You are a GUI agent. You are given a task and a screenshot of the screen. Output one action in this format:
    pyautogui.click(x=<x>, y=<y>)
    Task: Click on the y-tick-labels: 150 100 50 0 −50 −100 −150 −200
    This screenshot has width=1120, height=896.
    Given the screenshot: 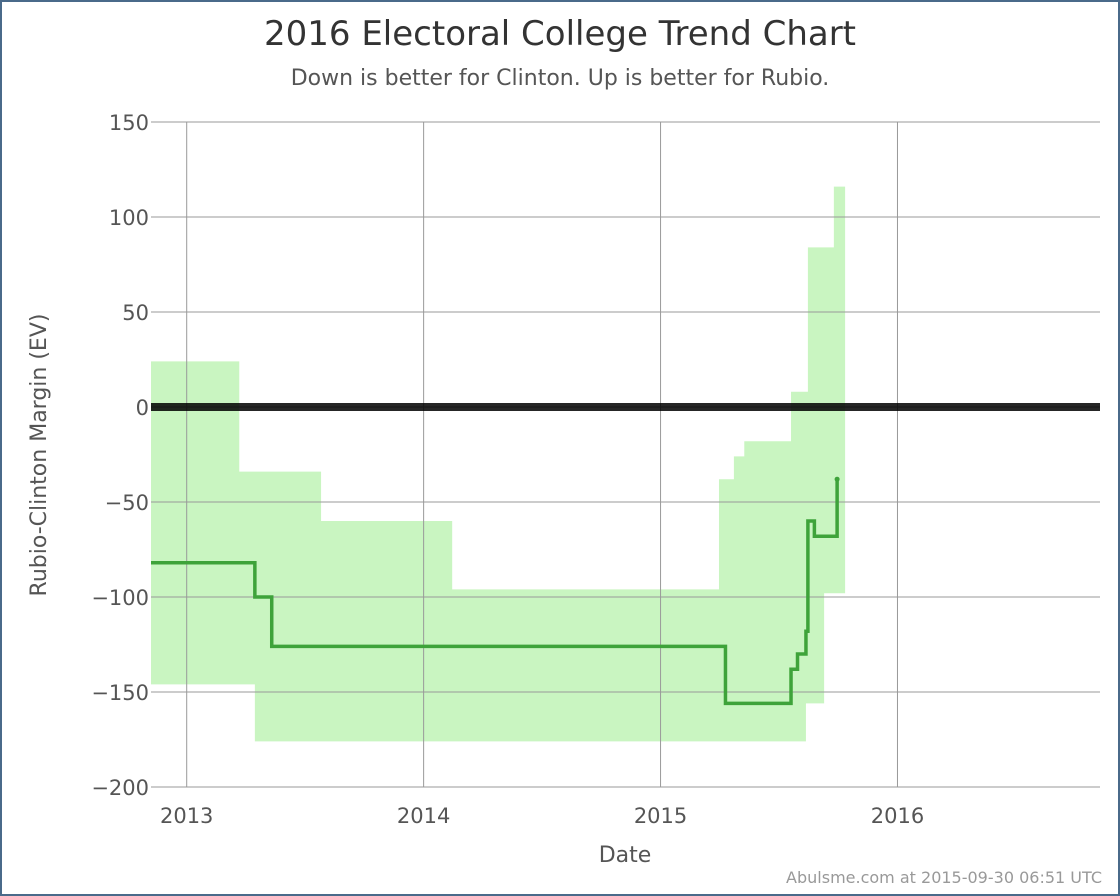 What is the action you would take?
    pyautogui.click(x=120, y=455)
    